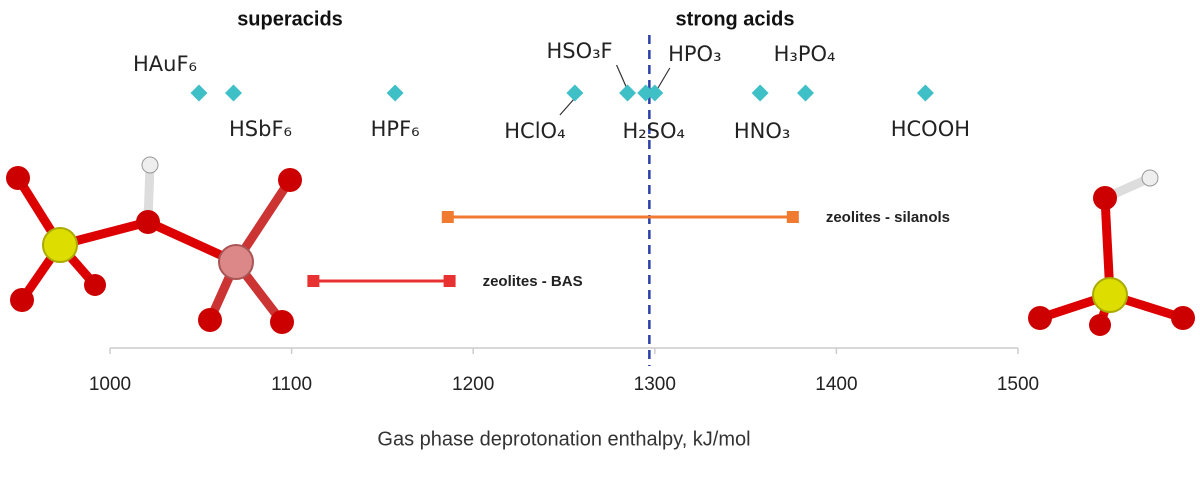 This screenshot has height=480, width=1200. I want to click on x-tick-label: 1200, so click(473, 384).